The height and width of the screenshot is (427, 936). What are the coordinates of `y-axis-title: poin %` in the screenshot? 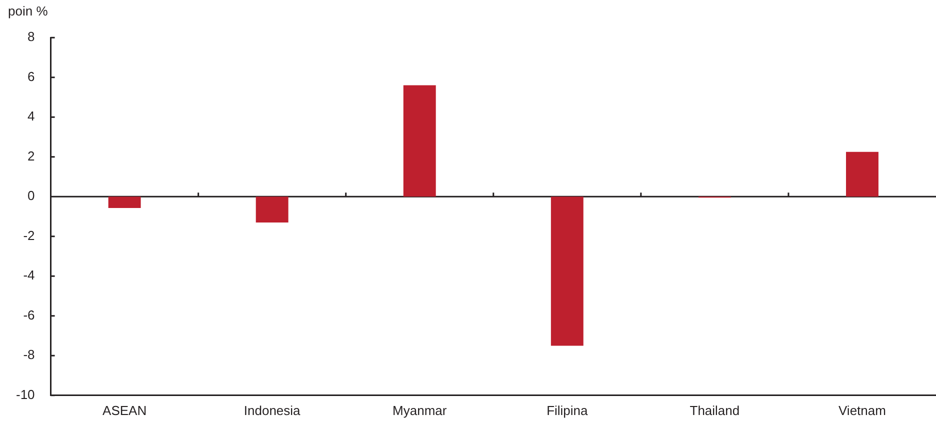 It's located at (28, 10).